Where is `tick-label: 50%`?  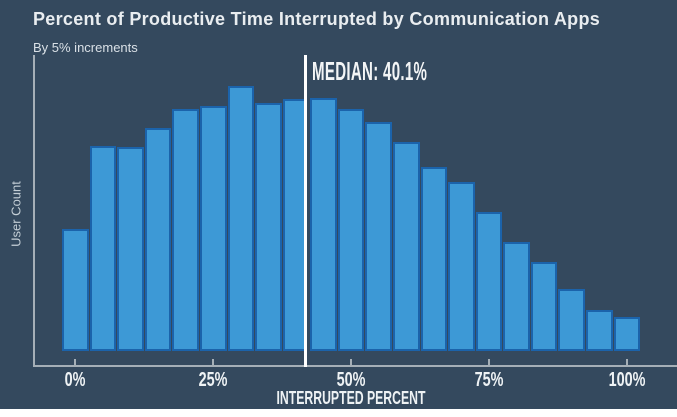 tick-label: 50% is located at coordinates (351, 380).